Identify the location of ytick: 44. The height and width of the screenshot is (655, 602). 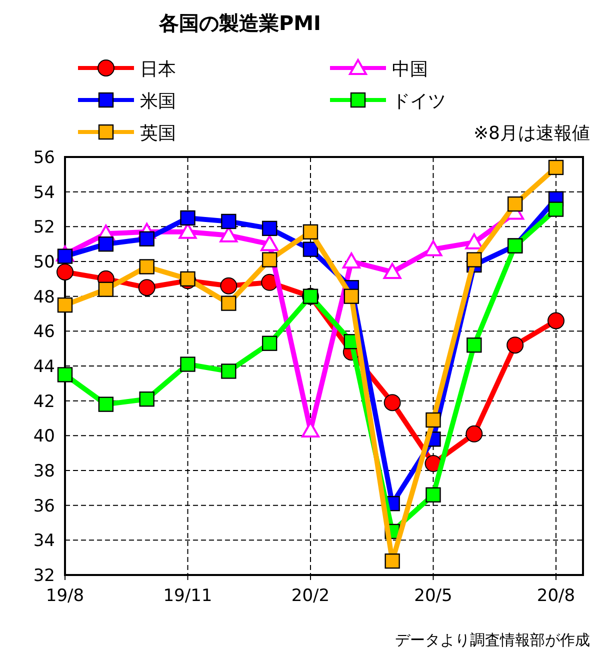
(44, 367).